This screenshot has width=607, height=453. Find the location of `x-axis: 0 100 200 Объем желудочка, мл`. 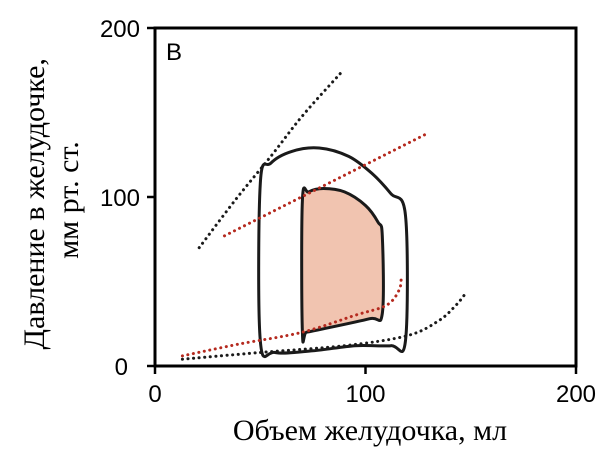

x-axis: 0 100 200 Объем желудочка, мл is located at coordinates (372, 406).